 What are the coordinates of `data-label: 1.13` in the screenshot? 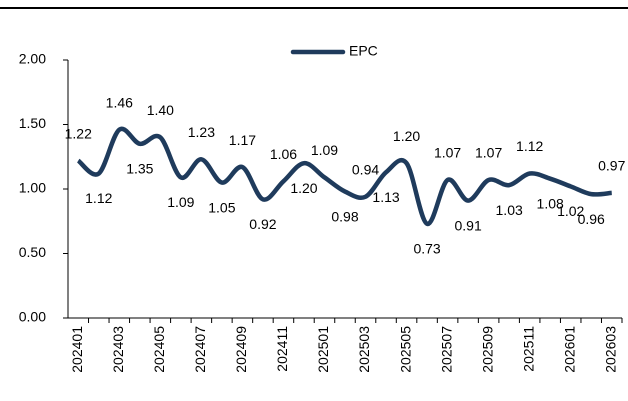 It's located at (385, 197).